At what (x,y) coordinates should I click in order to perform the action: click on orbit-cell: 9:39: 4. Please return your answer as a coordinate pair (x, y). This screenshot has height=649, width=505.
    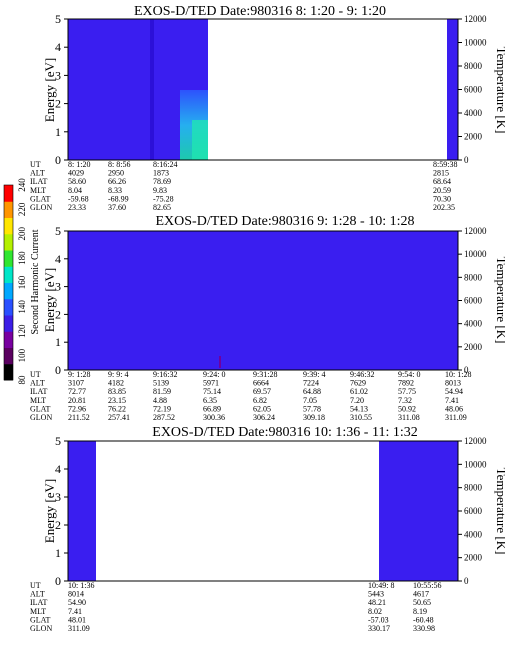
    Looking at the image, I should click on (314, 374).